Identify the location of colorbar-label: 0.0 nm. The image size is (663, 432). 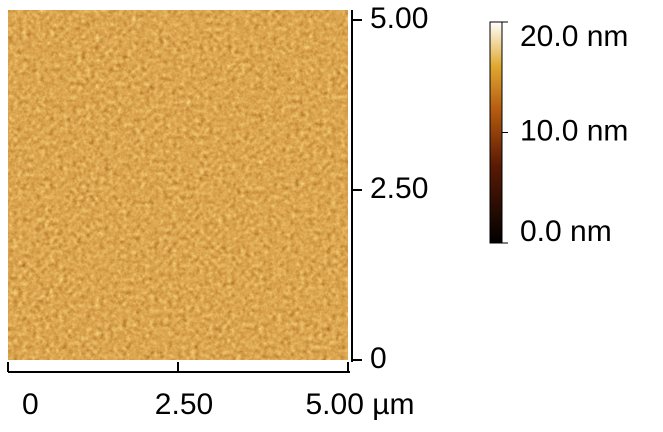
(566, 231).